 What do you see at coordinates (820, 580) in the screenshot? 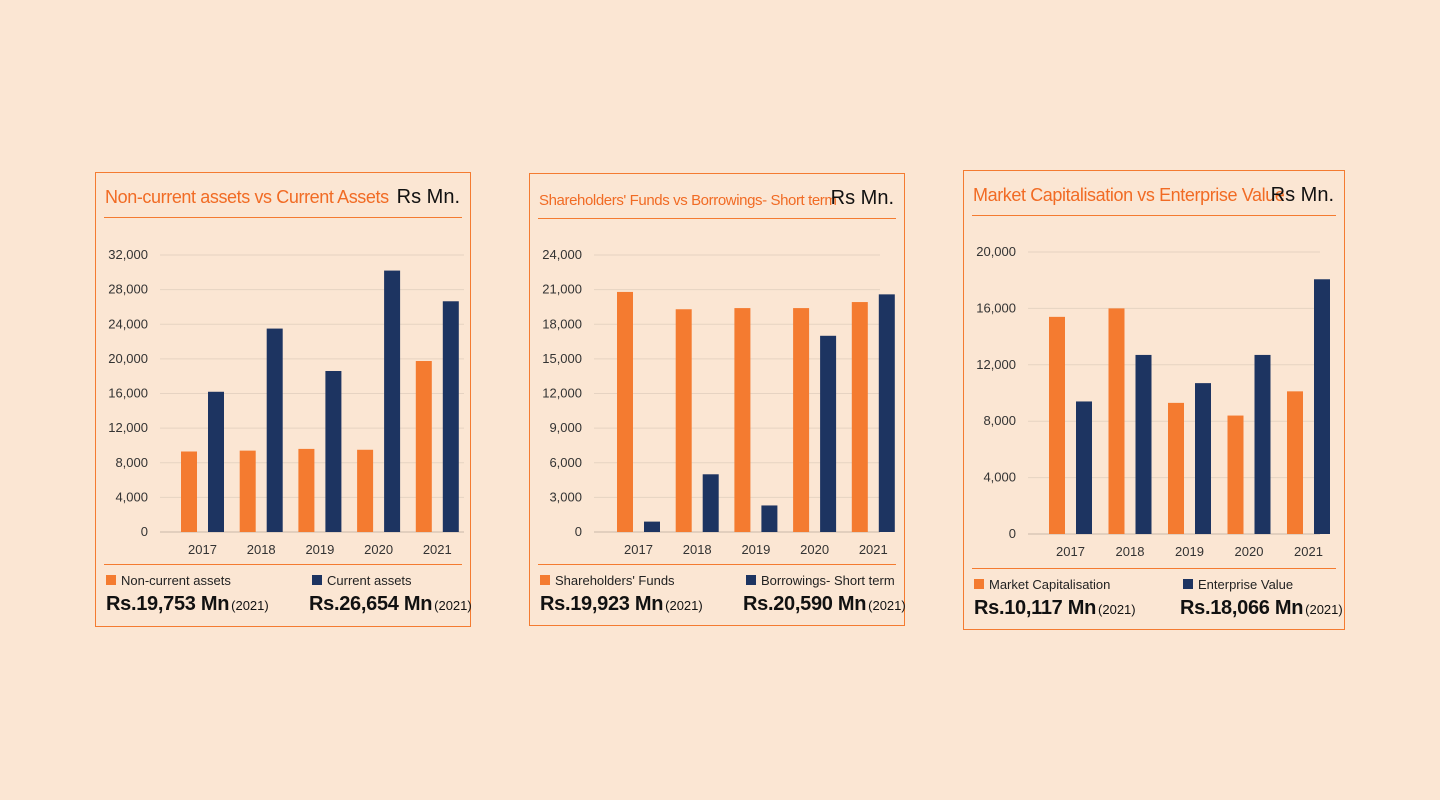
I see `legend-item-borrowings: Borrowings- Short term` at bounding box center [820, 580].